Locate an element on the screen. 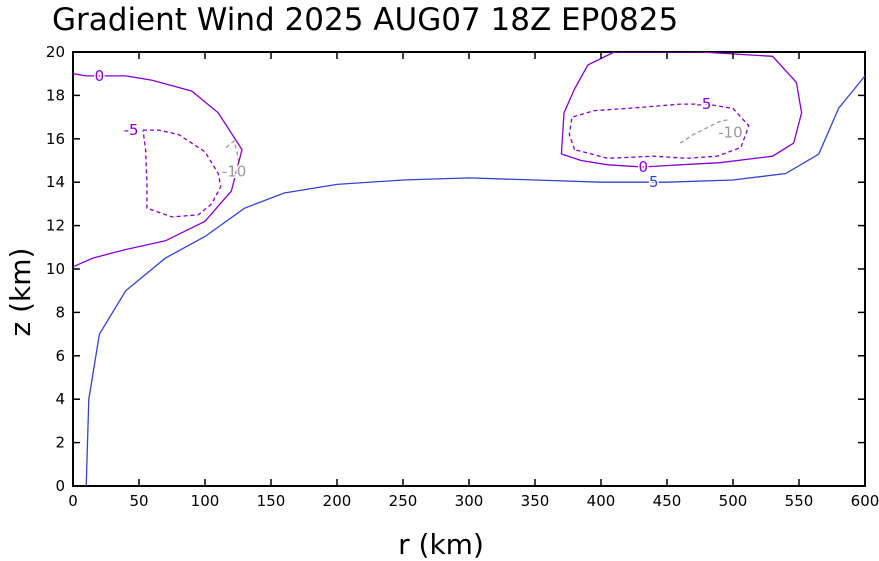  contour--10 is located at coordinates (705, 131).